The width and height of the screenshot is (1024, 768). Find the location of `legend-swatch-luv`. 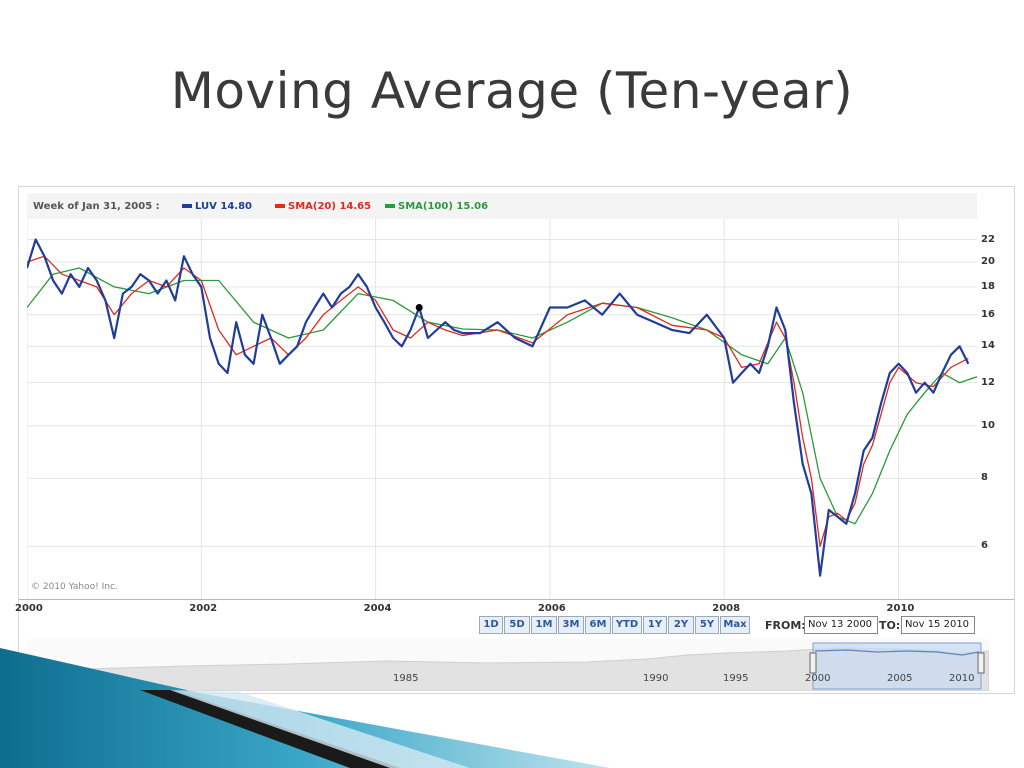

legend-swatch-luv is located at coordinates (187, 206).